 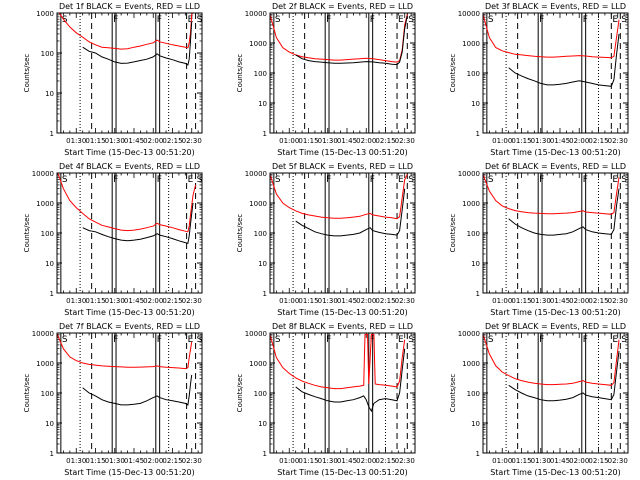 I want to click on panel-title: Det 6f BLACK = Events, RED = LLD, so click(x=555, y=166).